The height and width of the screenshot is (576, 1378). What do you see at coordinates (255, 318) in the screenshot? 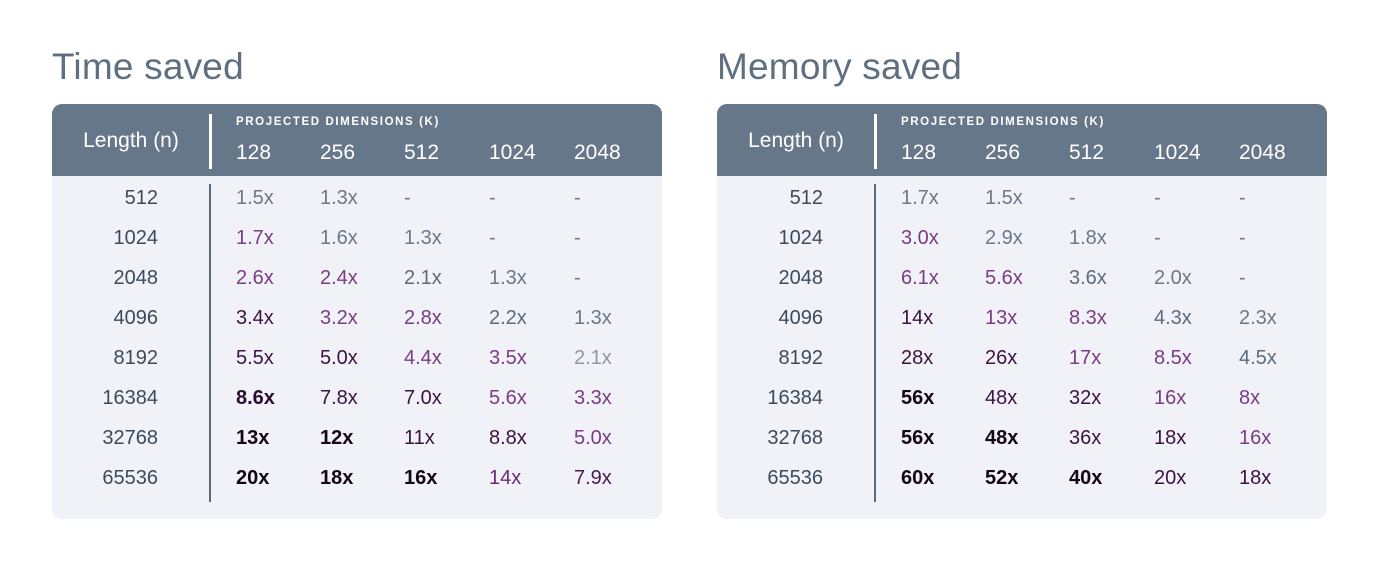
I see `table-cell: 3.4x` at bounding box center [255, 318].